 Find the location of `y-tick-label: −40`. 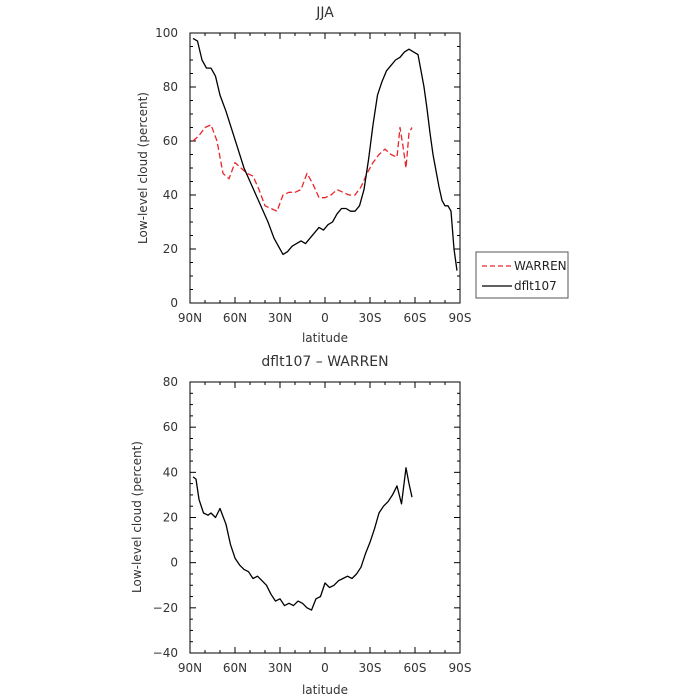

y-tick-label: −40 is located at coordinates (165, 653).